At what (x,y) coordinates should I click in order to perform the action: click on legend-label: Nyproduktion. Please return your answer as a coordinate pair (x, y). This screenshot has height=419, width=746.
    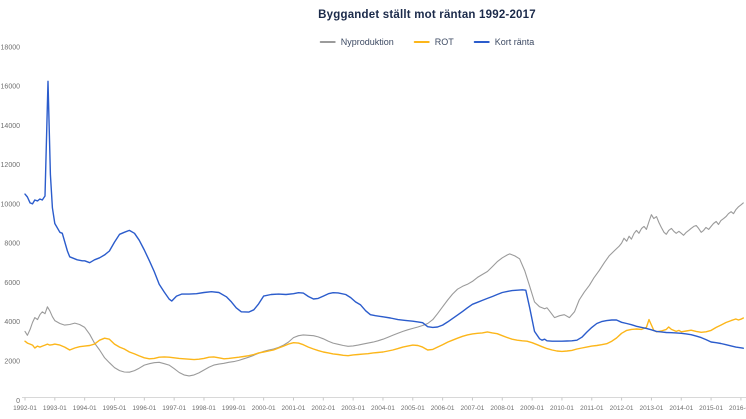
    Looking at the image, I should click on (367, 42).